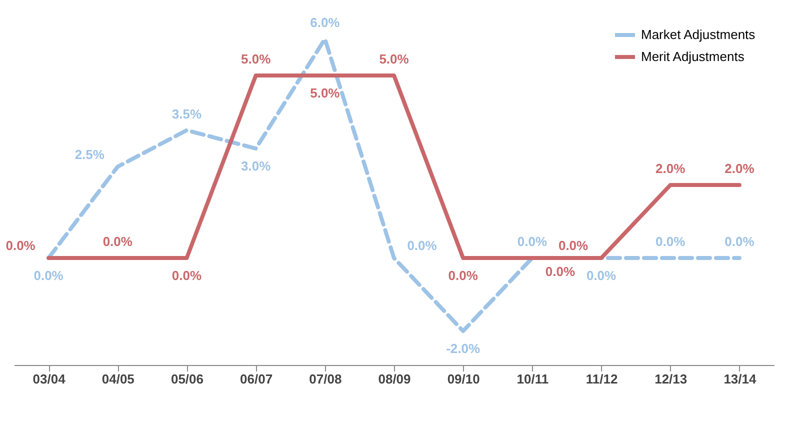  What do you see at coordinates (325, 379) in the screenshot?
I see `x-tick-label: 07/08` at bounding box center [325, 379].